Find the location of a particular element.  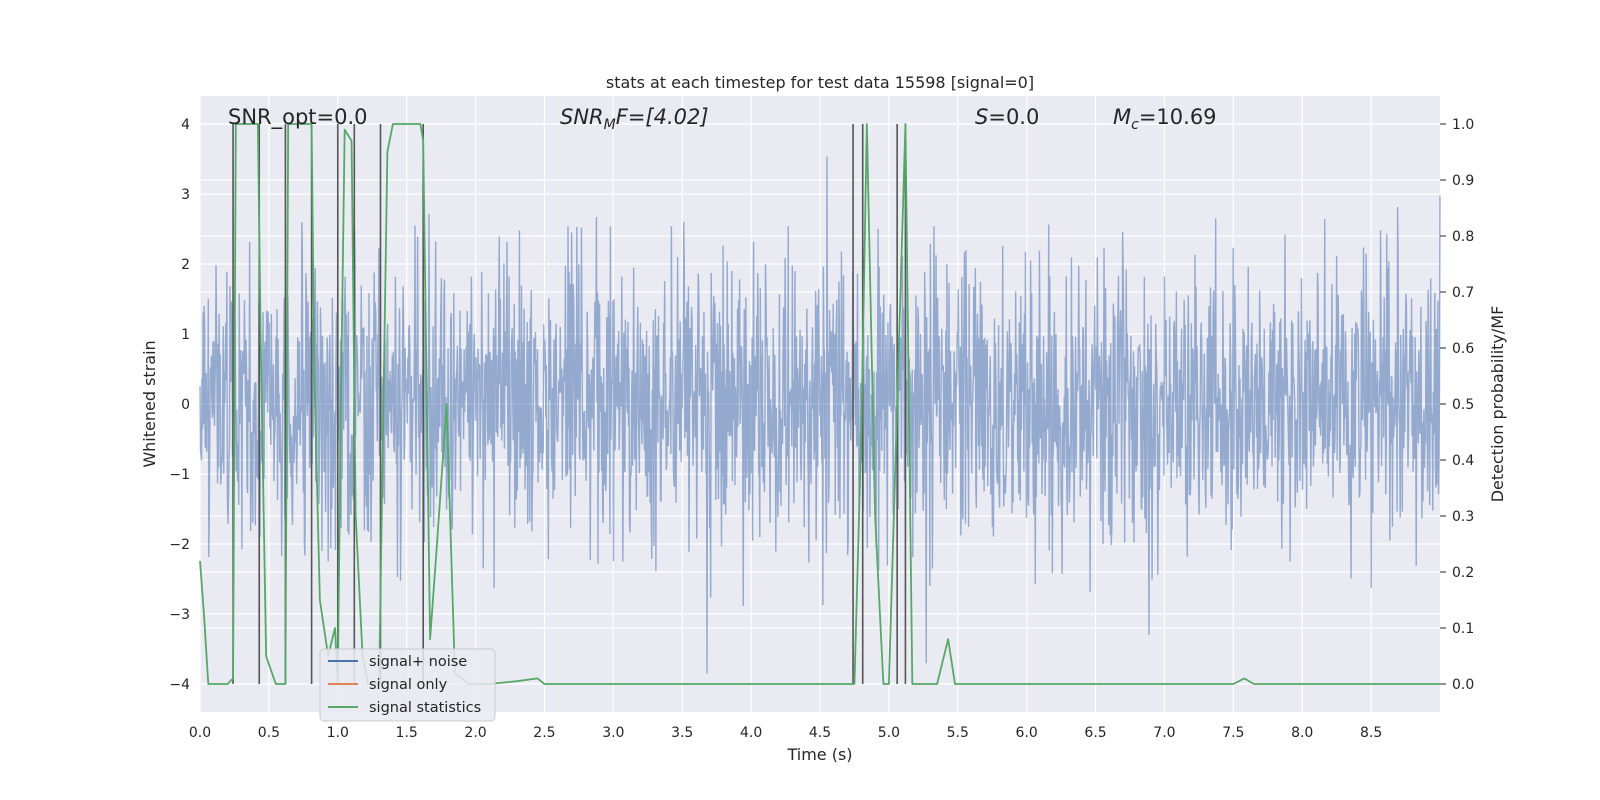

x-tick-label: 5.5 is located at coordinates (958, 733).